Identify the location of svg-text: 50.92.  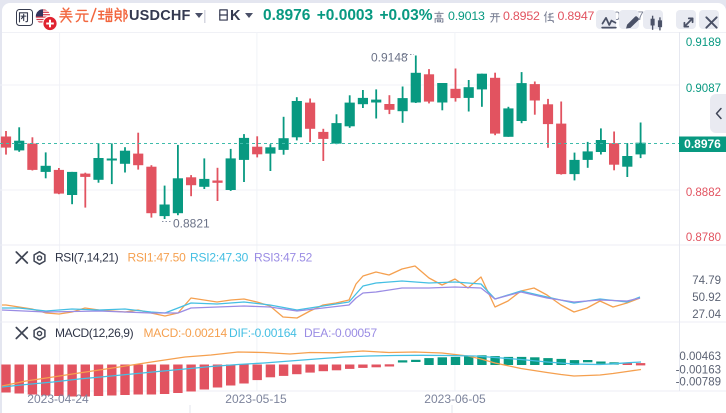
(706, 298).